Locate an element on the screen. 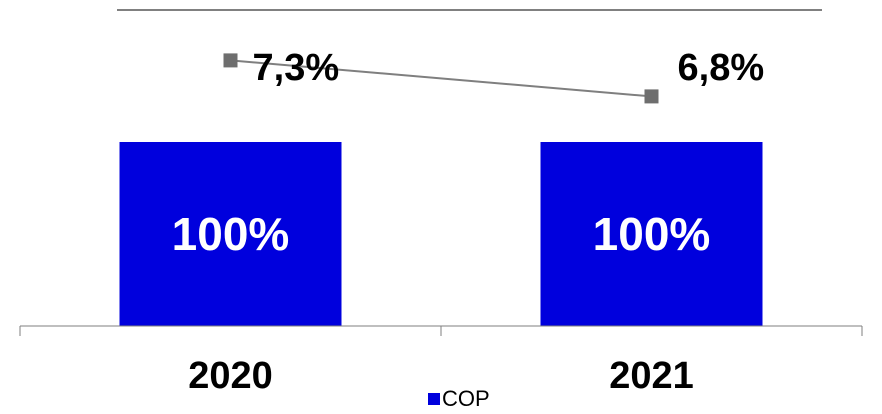 This screenshot has height=414, width=882. line-label-2020: 7,3% is located at coordinates (296, 68).